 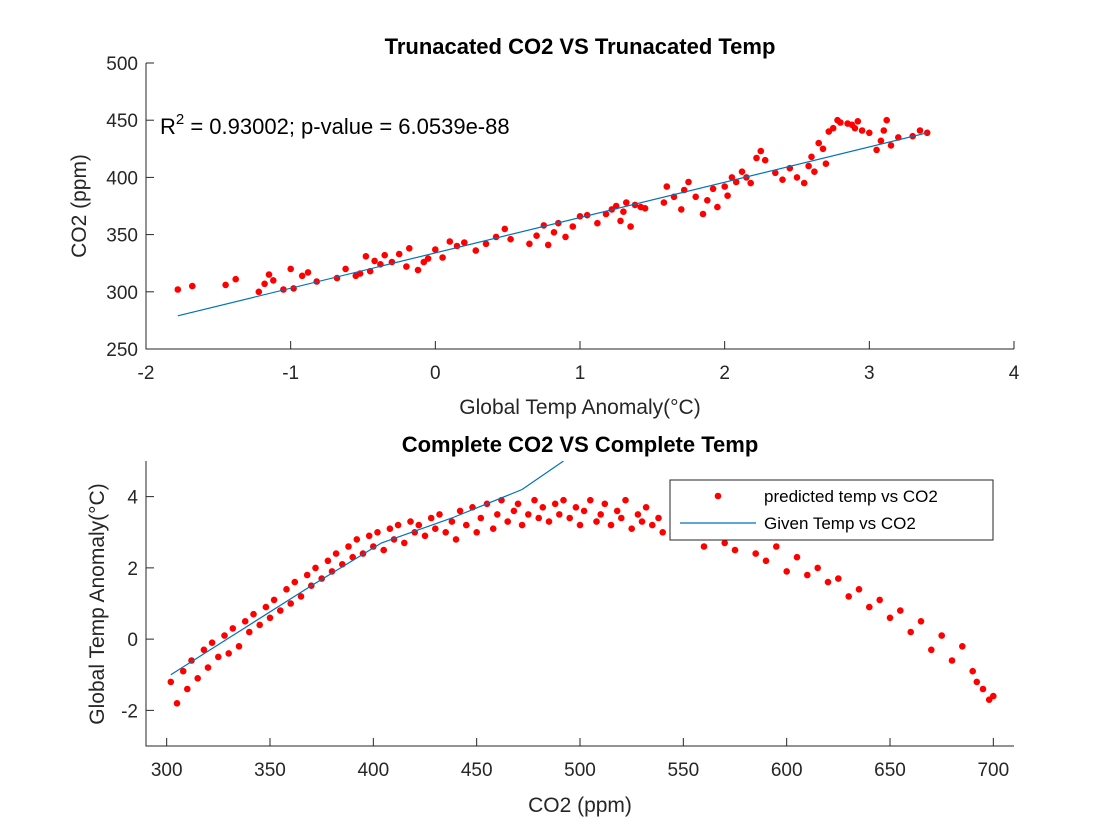 What do you see at coordinates (132, 569) in the screenshot?
I see `bottom-y-tick-label: 2` at bounding box center [132, 569].